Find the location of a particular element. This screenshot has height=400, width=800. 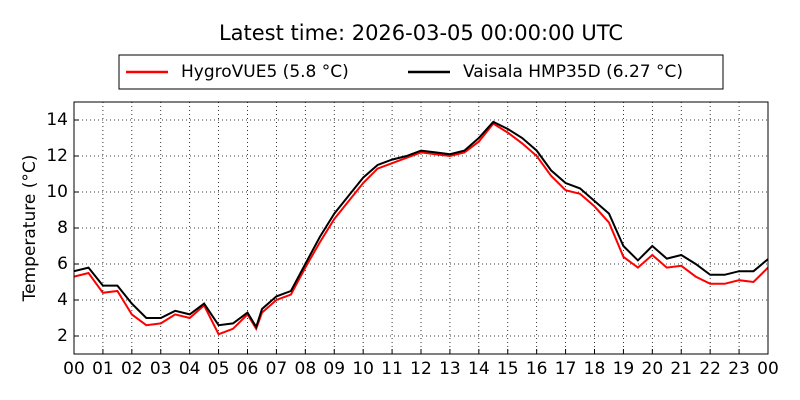

x-tick-label: 20 is located at coordinates (653, 369).